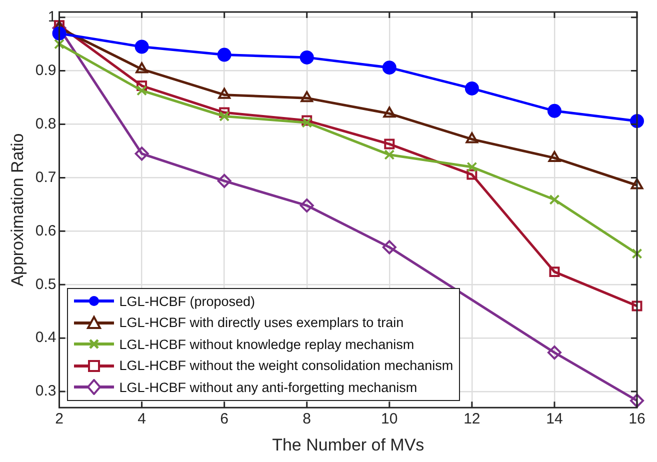 Image resolution: width=657 pixels, height=462 pixels. What do you see at coordinates (59, 419) in the screenshot?
I see `x-tick-label: 2` at bounding box center [59, 419].